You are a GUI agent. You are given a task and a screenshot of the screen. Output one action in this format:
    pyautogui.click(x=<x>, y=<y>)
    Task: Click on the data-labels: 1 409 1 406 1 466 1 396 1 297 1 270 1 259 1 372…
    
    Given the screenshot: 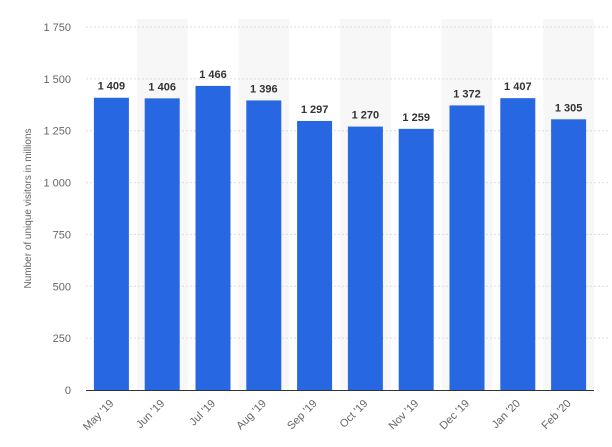 What is the action you would take?
    pyautogui.click(x=340, y=96)
    